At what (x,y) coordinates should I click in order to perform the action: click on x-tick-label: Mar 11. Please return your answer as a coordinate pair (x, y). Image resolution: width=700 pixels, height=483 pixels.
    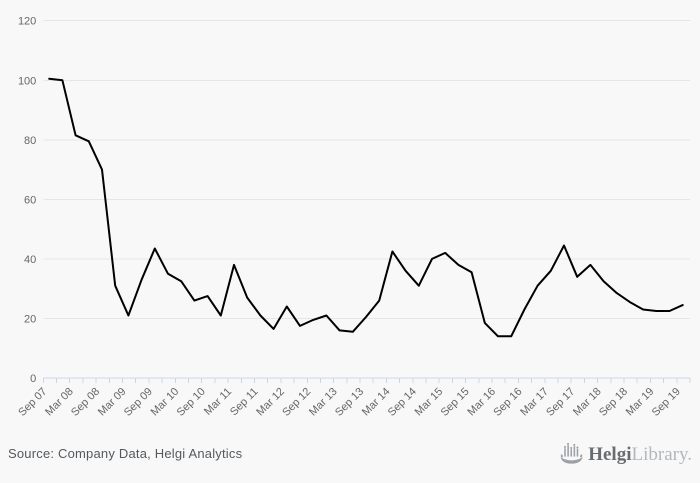
    Looking at the image, I should click on (218, 402).